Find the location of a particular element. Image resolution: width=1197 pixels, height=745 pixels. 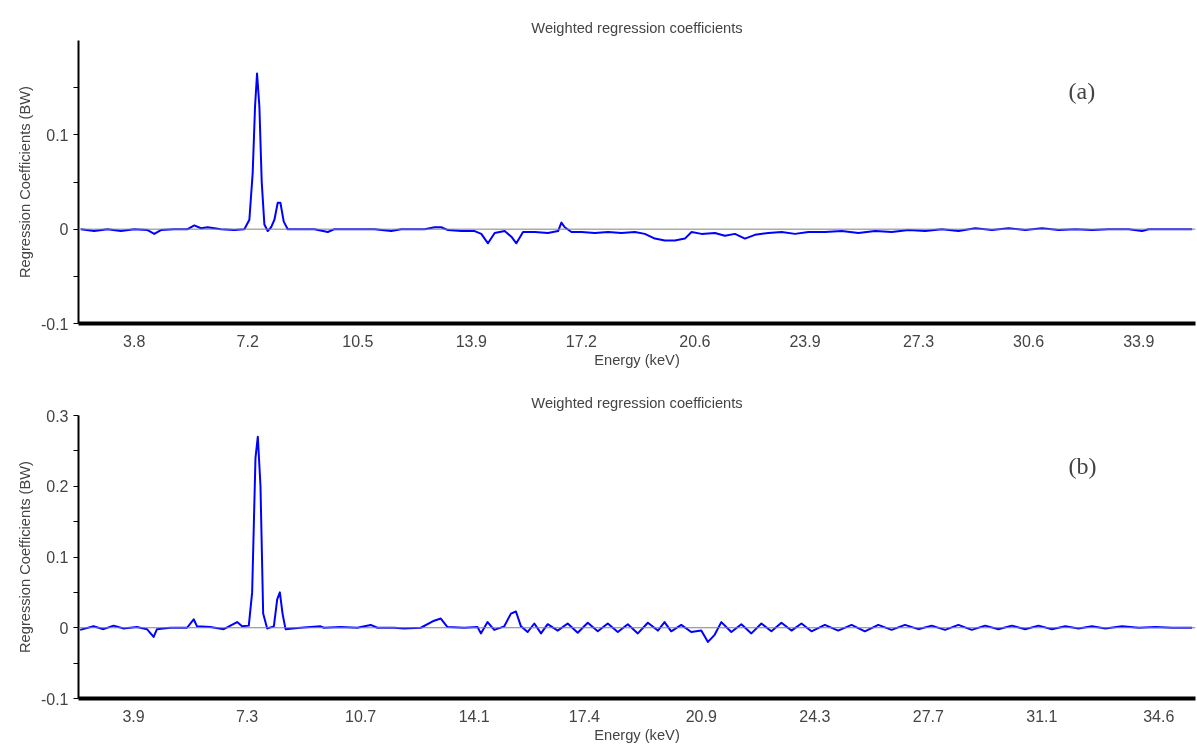

x-tick-label: 33.9 is located at coordinates (1139, 341).